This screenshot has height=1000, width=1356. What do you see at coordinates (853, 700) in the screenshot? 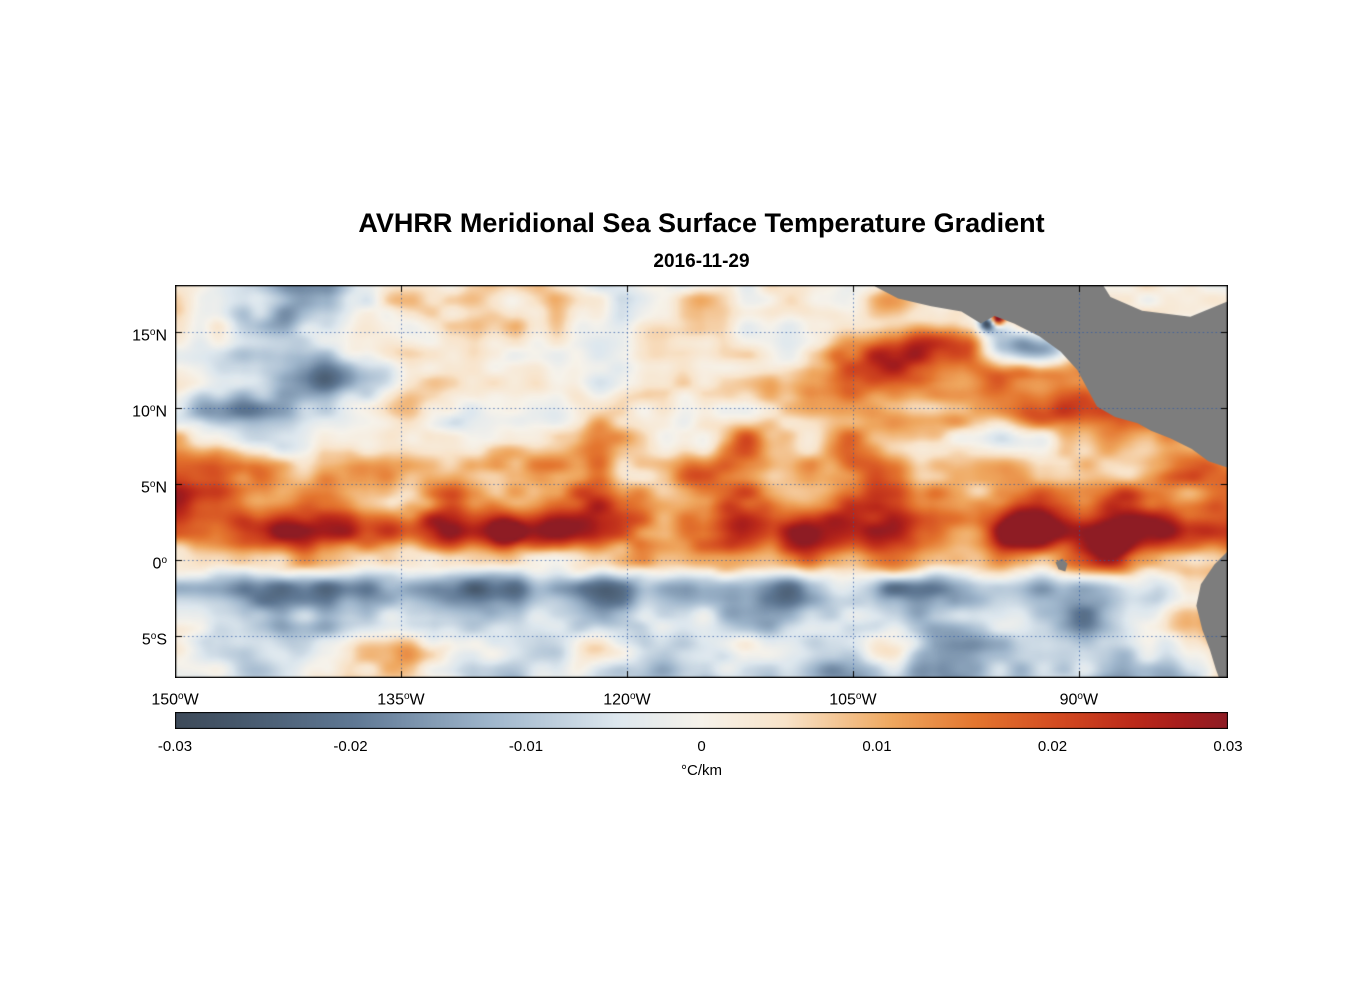
I see `x-tick-label: 105oW` at bounding box center [853, 700].